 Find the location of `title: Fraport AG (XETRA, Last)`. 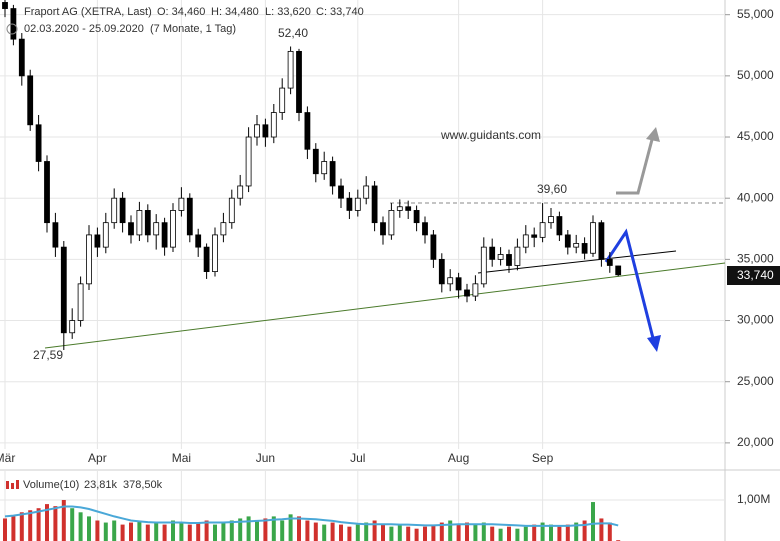

title: Fraport AG (XETRA, Last) is located at coordinates (88, 12).